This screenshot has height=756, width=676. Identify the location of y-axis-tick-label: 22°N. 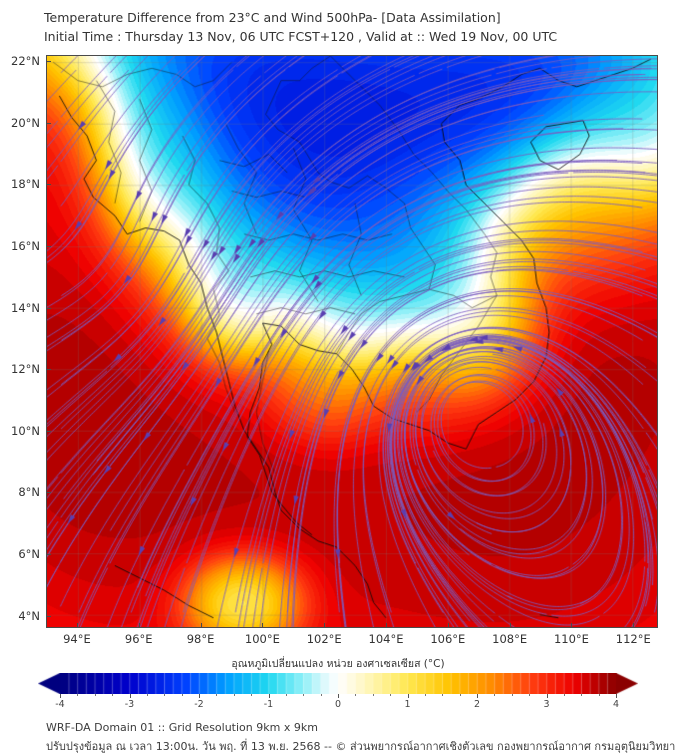
(25, 61).